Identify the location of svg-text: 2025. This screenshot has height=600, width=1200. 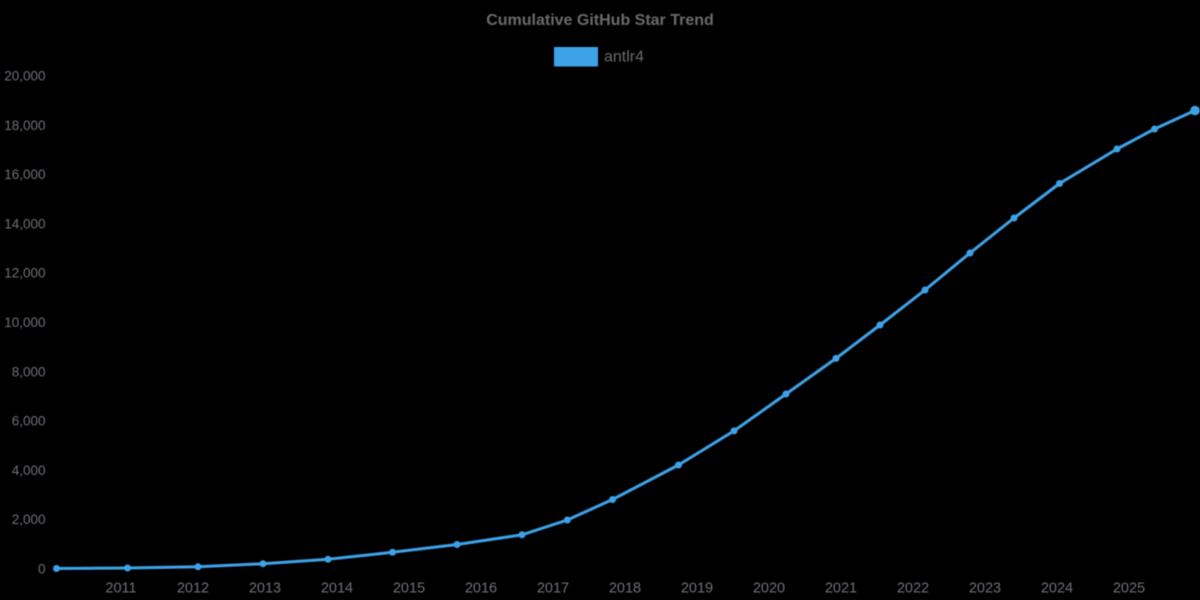
(1129, 589).